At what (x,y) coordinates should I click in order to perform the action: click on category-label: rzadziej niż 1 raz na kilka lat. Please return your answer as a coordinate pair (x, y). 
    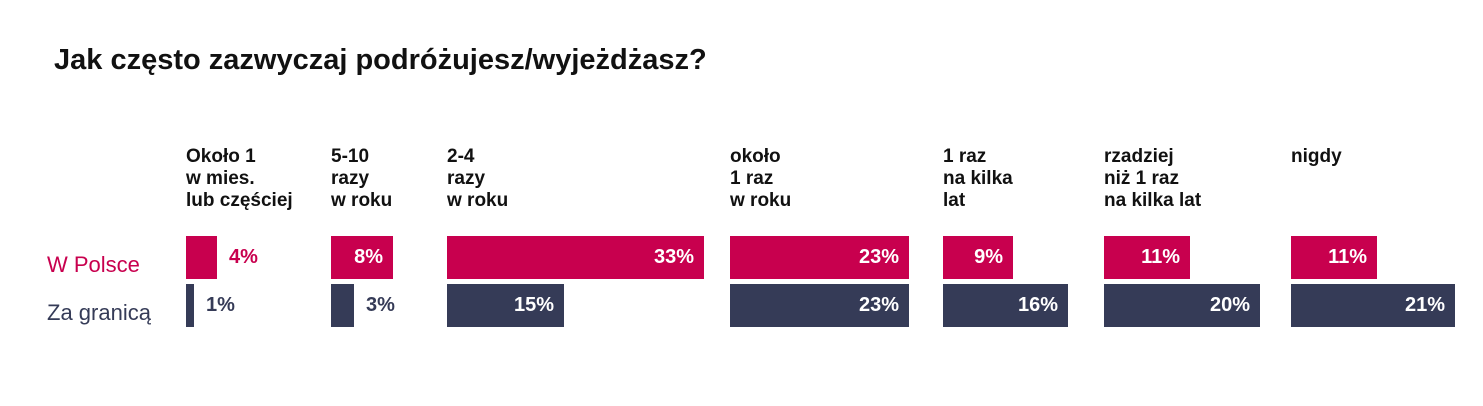
    Looking at the image, I should click on (1152, 179).